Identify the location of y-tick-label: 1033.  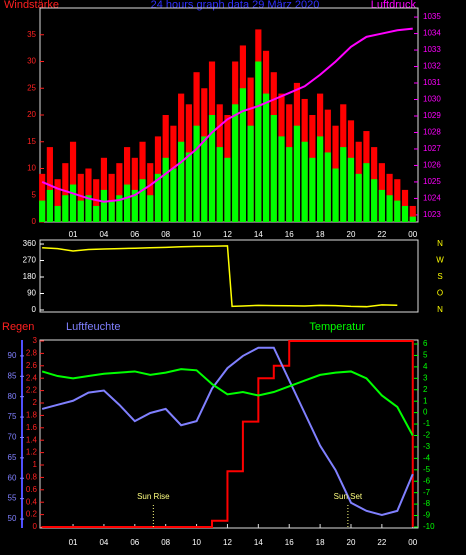
(432, 49).